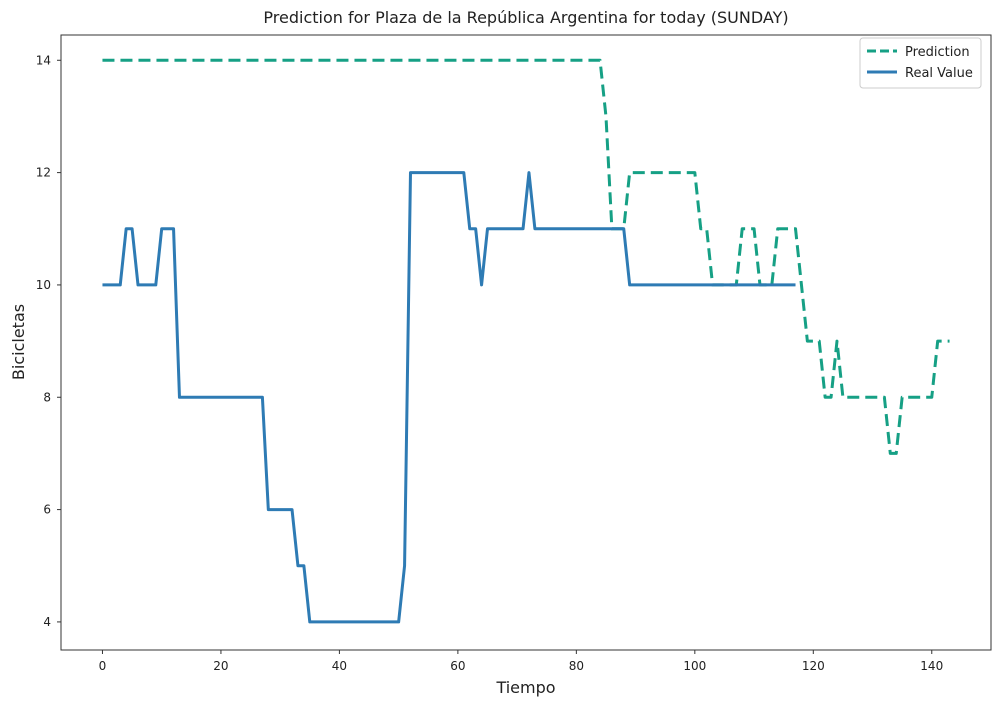 This screenshot has height=710, width=1000. I want to click on x-tick-label: 60, so click(457, 666).